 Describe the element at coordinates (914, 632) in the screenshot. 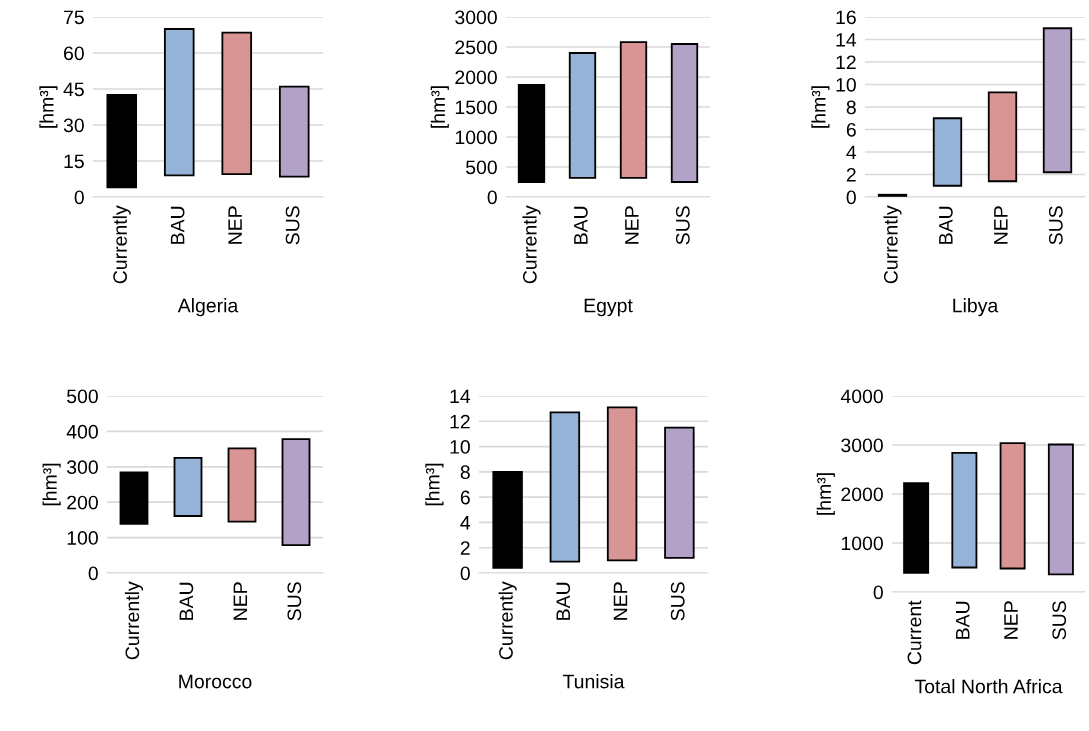

I see `x-tick-label: Current` at that location.